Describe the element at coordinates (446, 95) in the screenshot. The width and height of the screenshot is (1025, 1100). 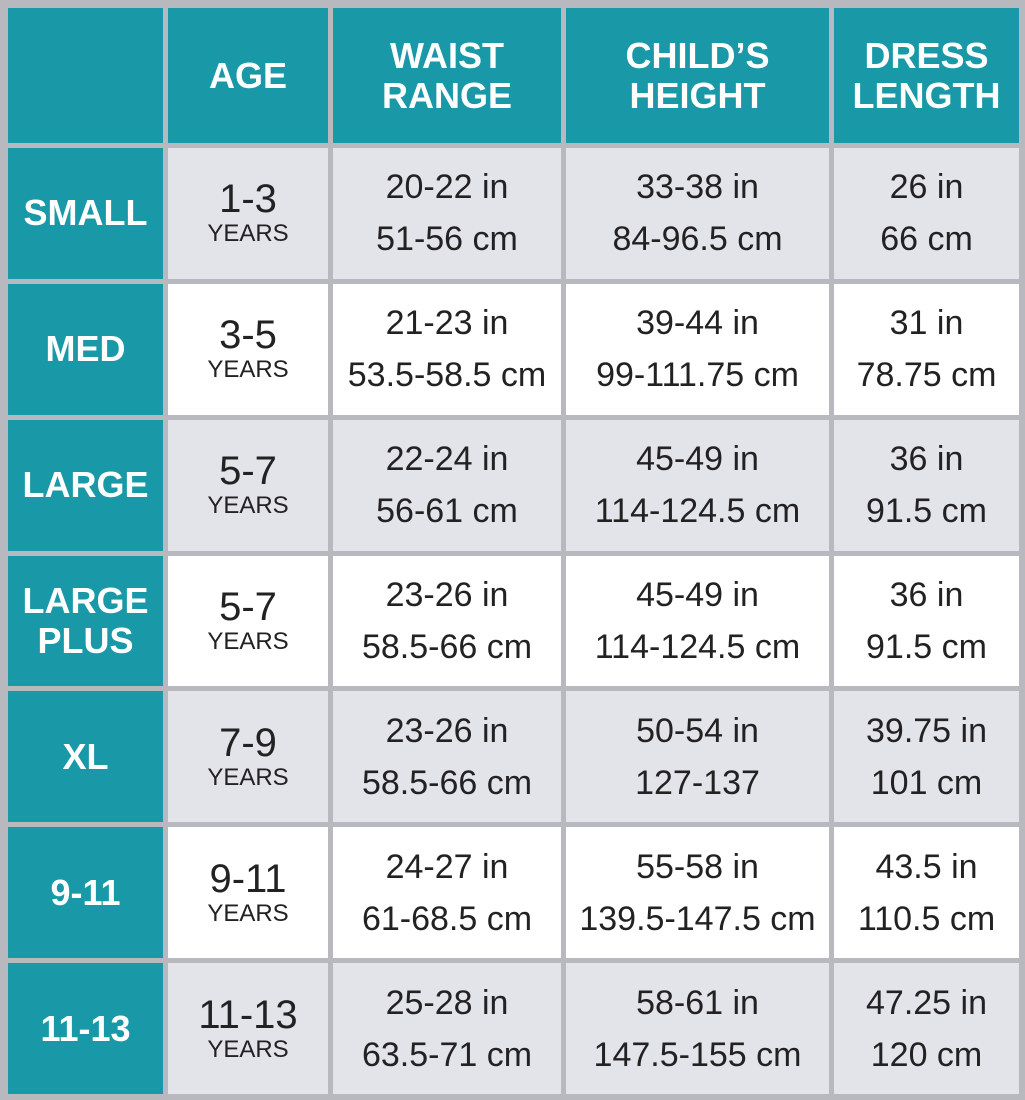
I see `header-text: RANGE` at that location.